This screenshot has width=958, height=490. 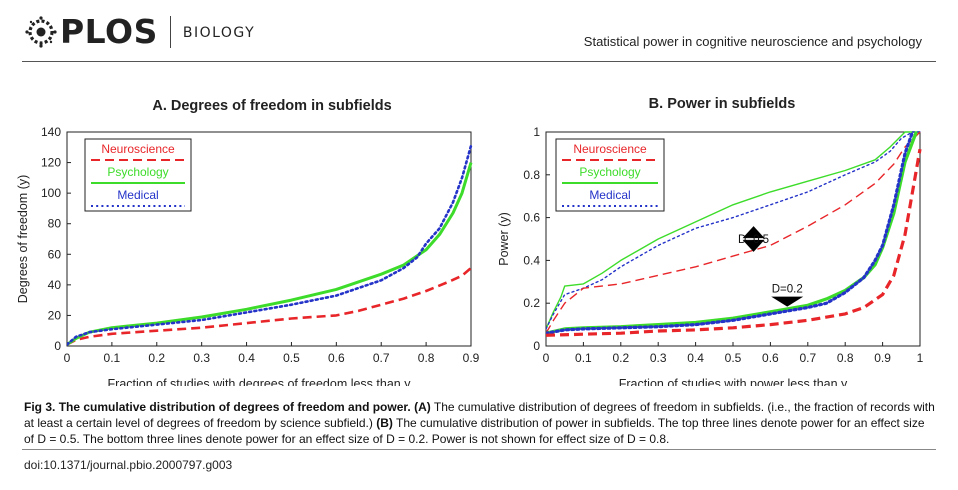 I want to click on annotation-label: D=0.5, so click(x=753, y=240).